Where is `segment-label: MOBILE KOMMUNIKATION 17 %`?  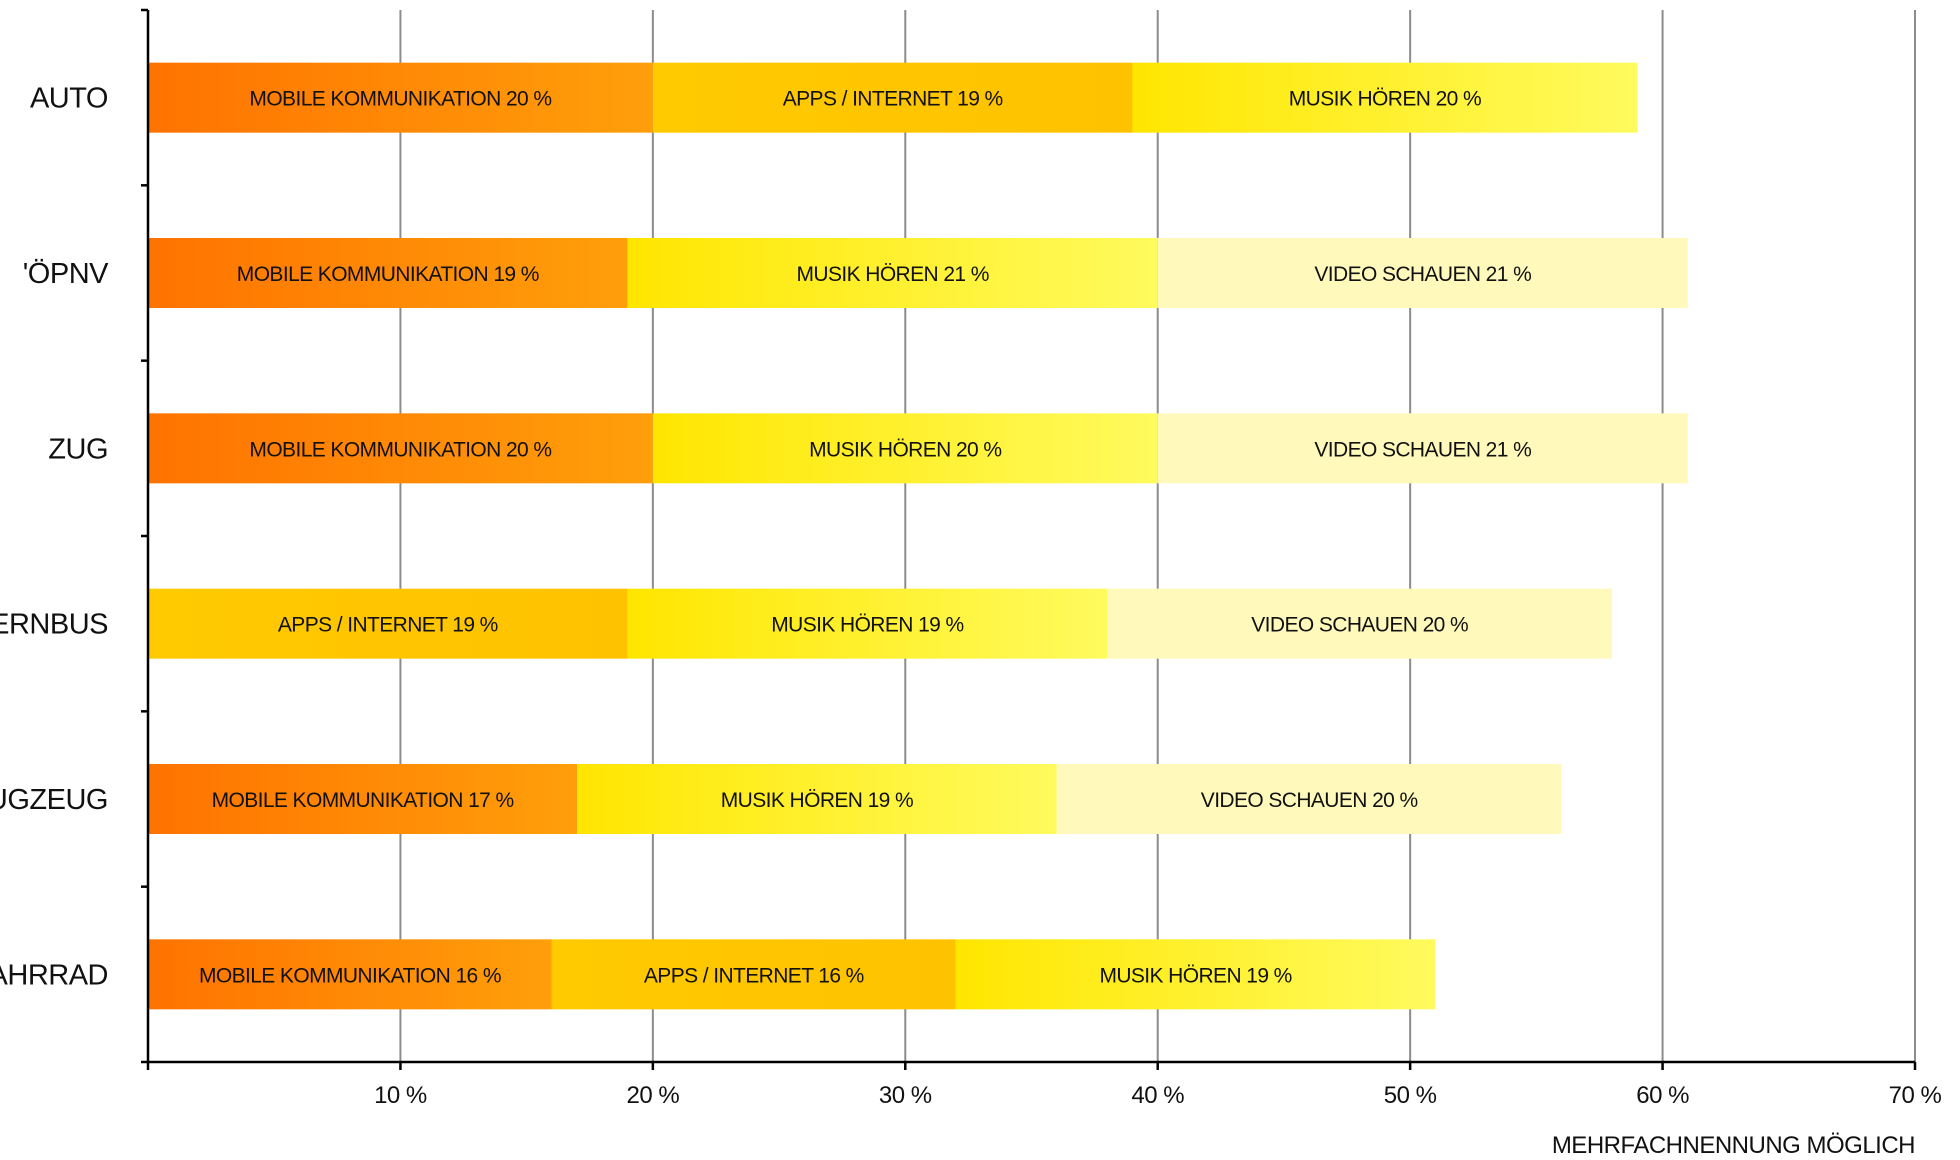 segment-label: MOBILE KOMMUNIKATION 17 % is located at coordinates (363, 800).